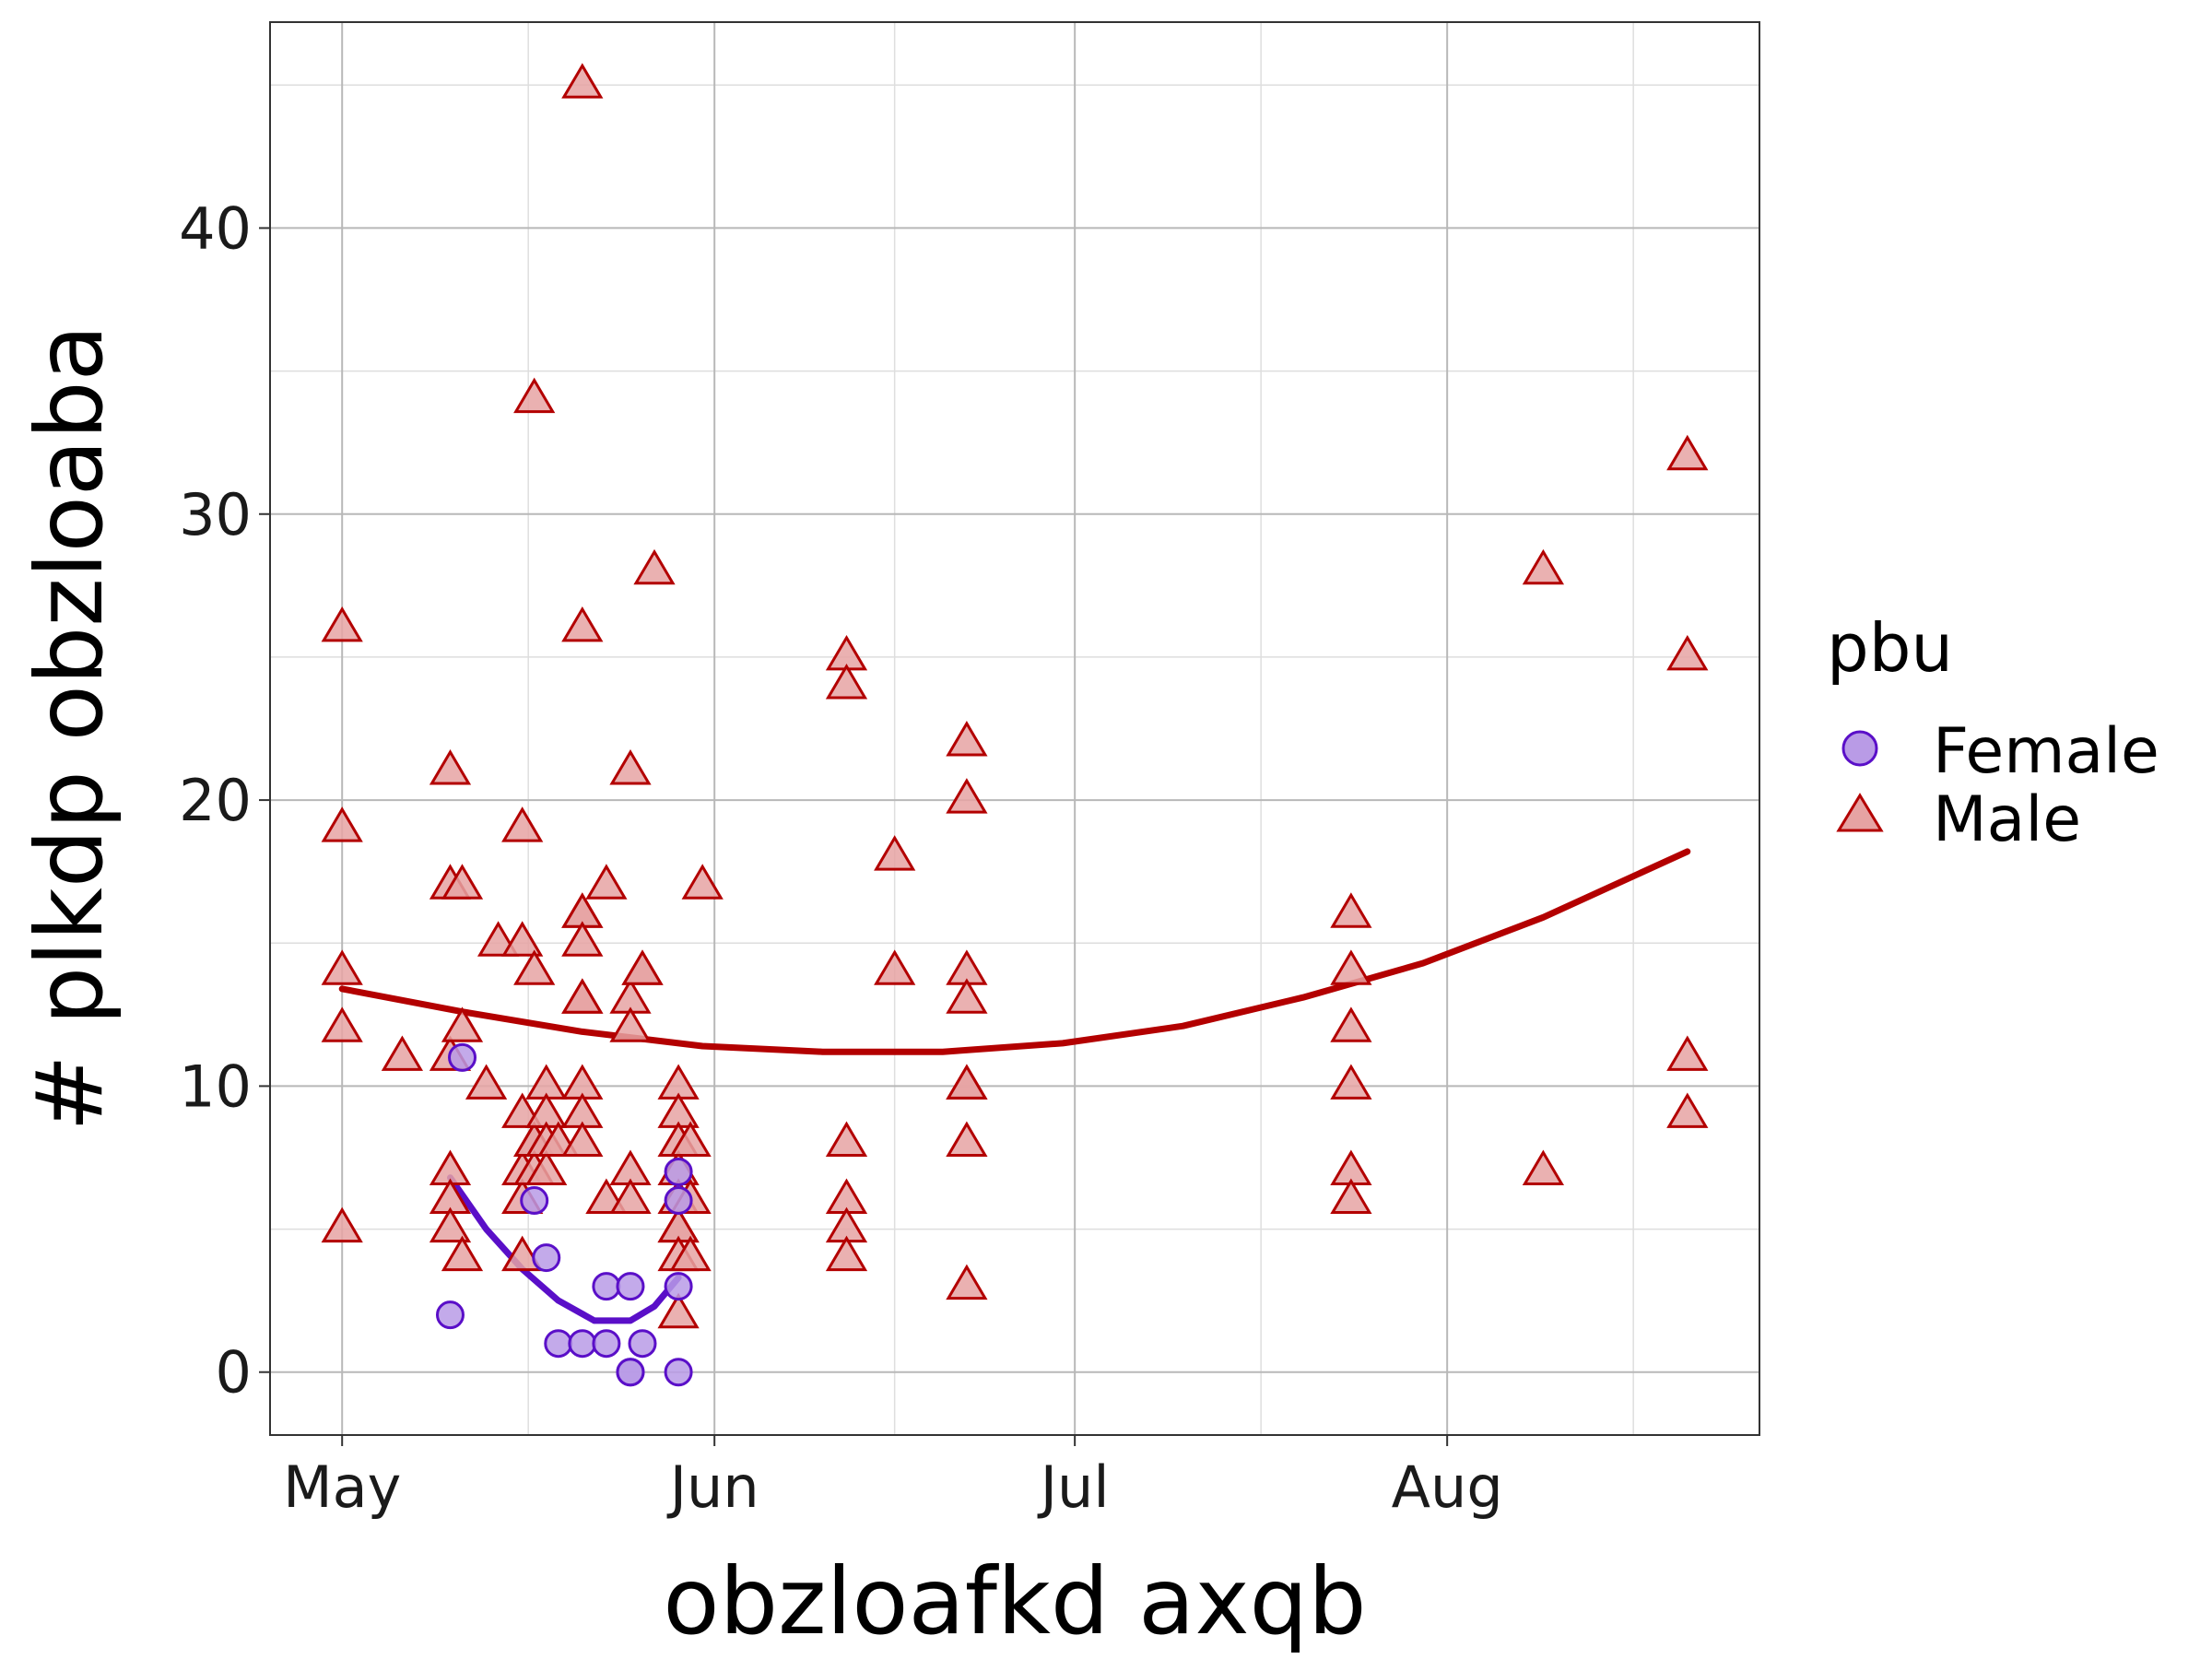  I want to click on legend-female-swatch, so click(1859, 748).